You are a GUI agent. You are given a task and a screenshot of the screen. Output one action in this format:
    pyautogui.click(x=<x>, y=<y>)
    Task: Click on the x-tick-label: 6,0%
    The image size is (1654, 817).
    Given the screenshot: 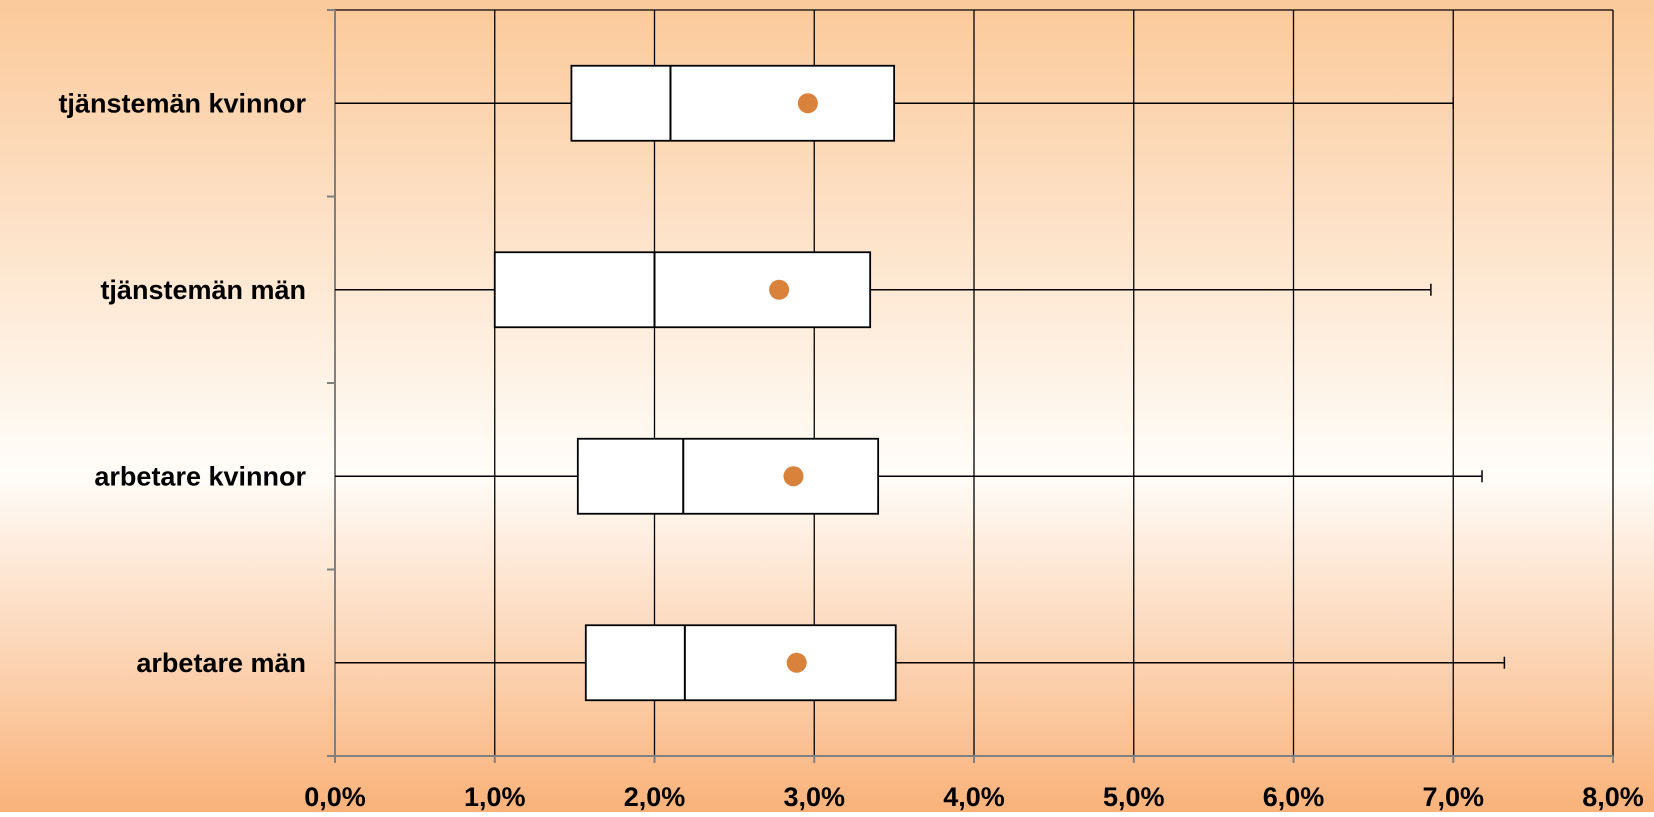 What is the action you would take?
    pyautogui.click(x=1294, y=797)
    